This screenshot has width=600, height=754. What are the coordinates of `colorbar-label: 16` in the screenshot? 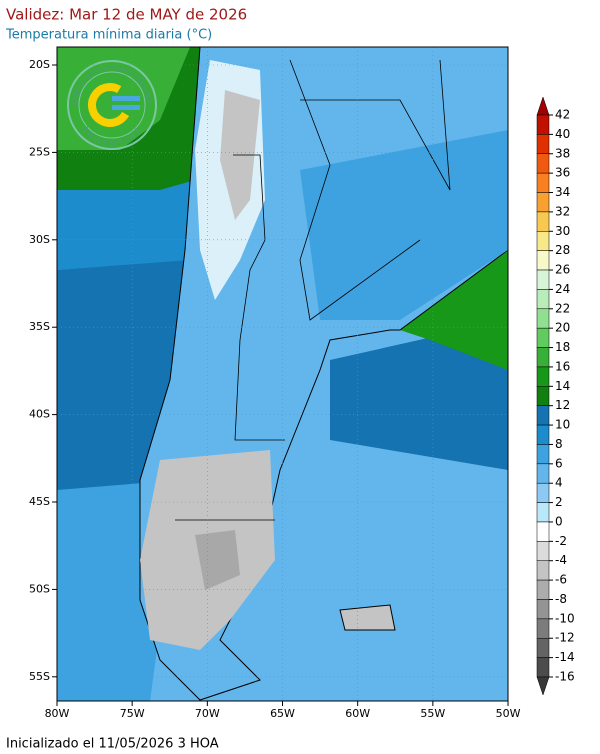 It's located at (562, 366).